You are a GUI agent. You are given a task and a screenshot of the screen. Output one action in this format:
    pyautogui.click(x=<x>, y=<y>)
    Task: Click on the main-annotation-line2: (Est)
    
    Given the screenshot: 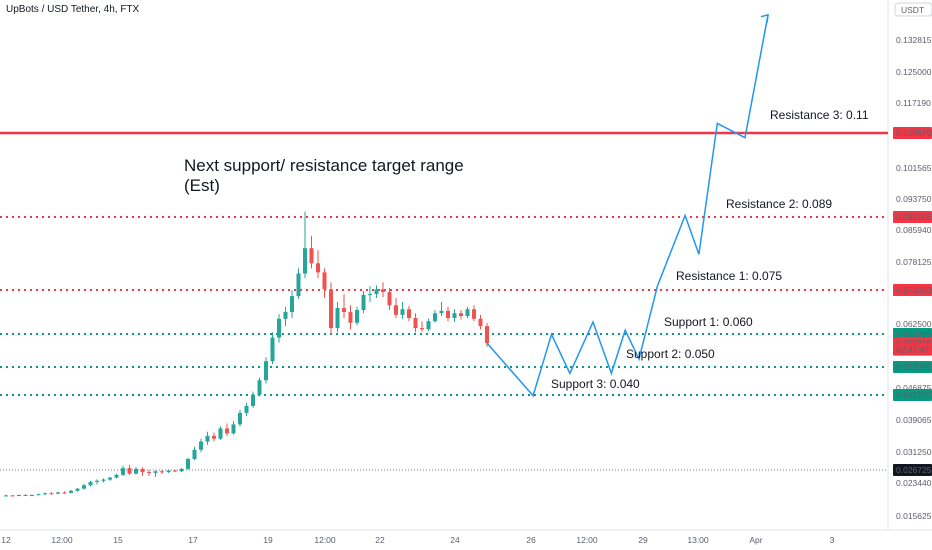 What is the action you would take?
    pyautogui.click(x=202, y=185)
    